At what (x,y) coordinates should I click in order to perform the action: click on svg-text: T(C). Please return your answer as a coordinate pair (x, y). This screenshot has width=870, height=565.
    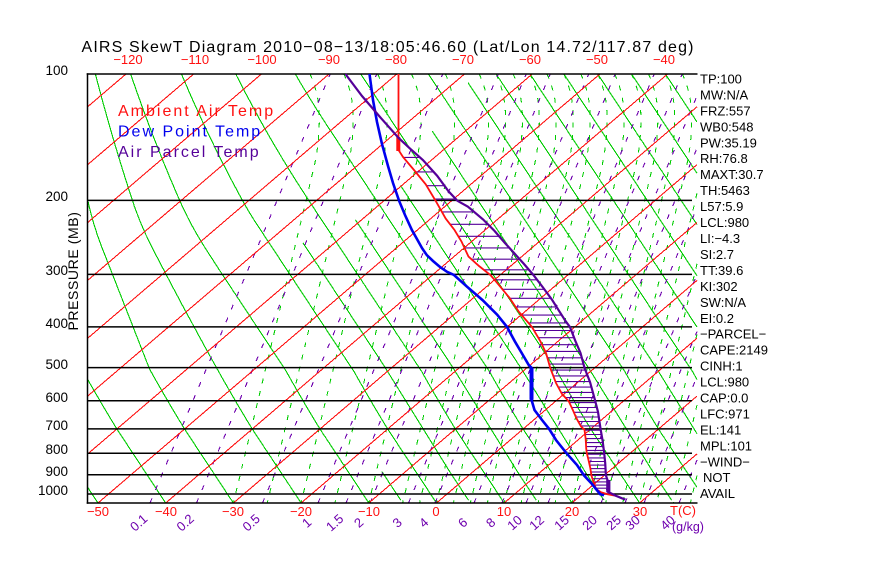
    Looking at the image, I should click on (683, 510).